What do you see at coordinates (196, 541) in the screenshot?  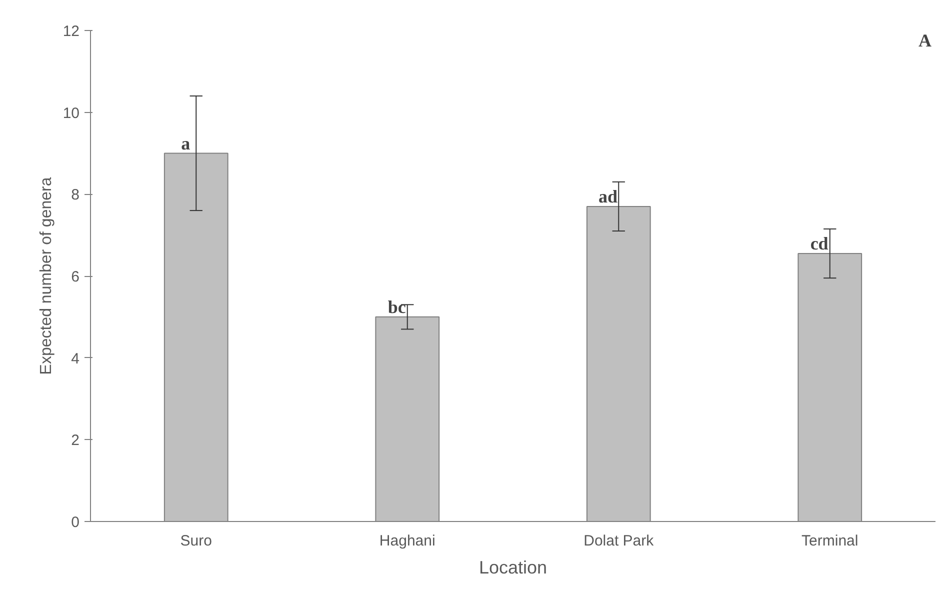 I see `x-tick-label: Suro` at bounding box center [196, 541].